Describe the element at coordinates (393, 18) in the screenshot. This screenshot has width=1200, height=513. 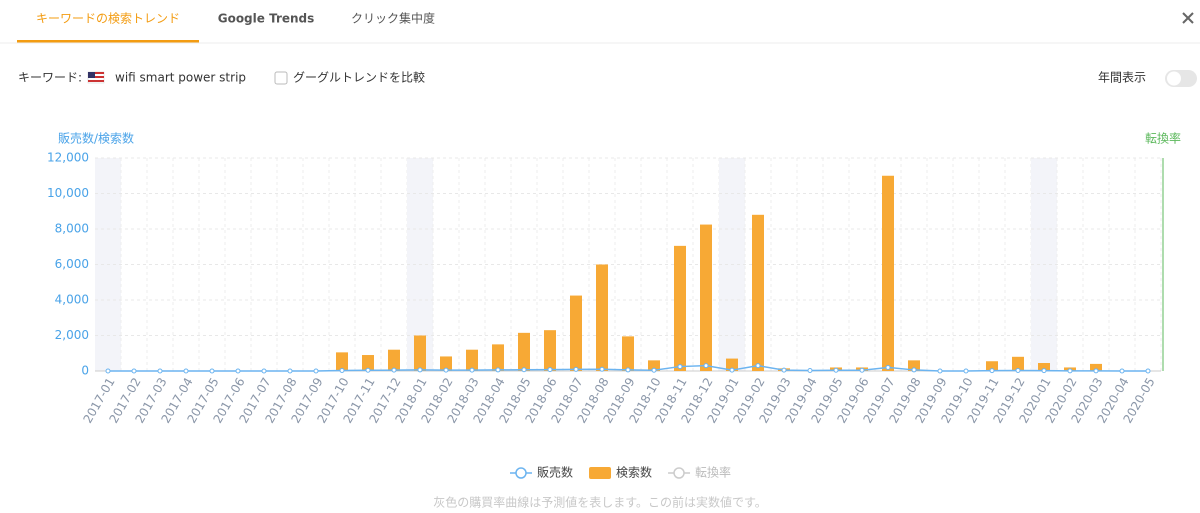
I see `tab: クリック集中度` at that location.